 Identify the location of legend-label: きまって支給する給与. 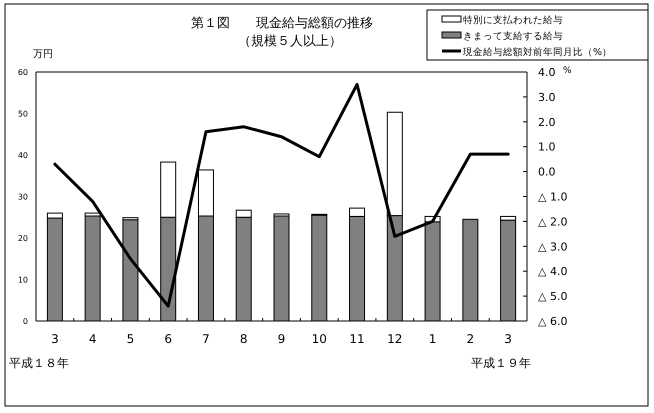
(513, 36).